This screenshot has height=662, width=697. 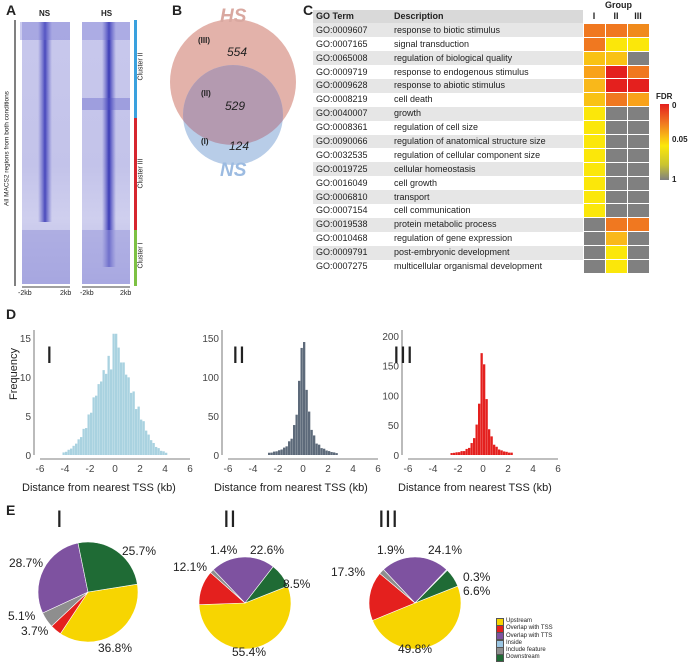 I want to click on hist-y-tick: 0, so click(x=396, y=456).